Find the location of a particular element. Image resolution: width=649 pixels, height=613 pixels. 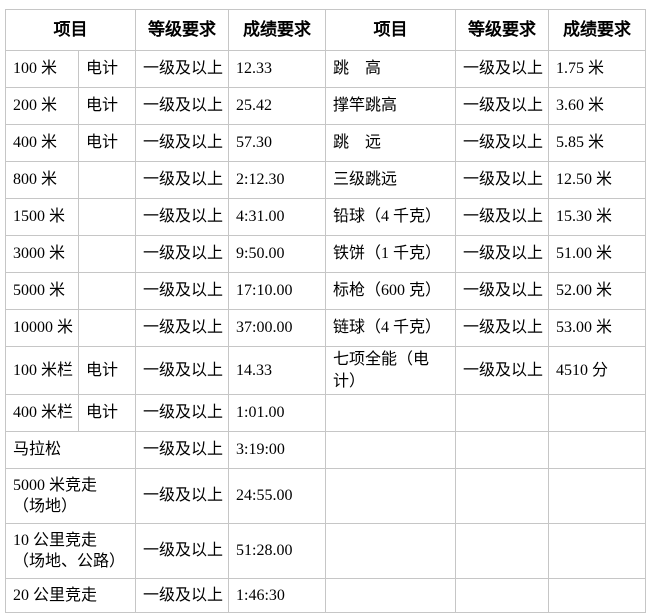

score-cell: 51:28.00 is located at coordinates (277, 551).